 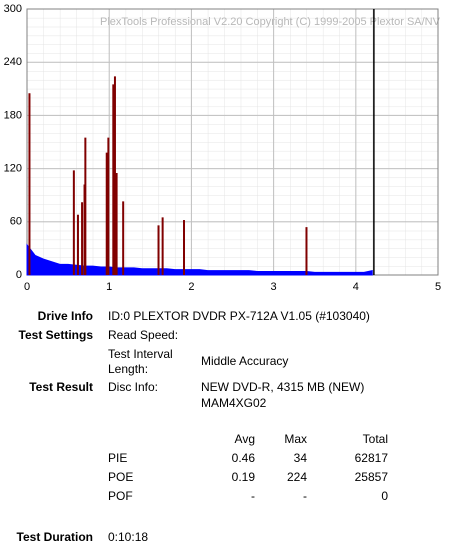 What do you see at coordinates (296, 477) in the screenshot?
I see `table-cell: 224` at bounding box center [296, 477].